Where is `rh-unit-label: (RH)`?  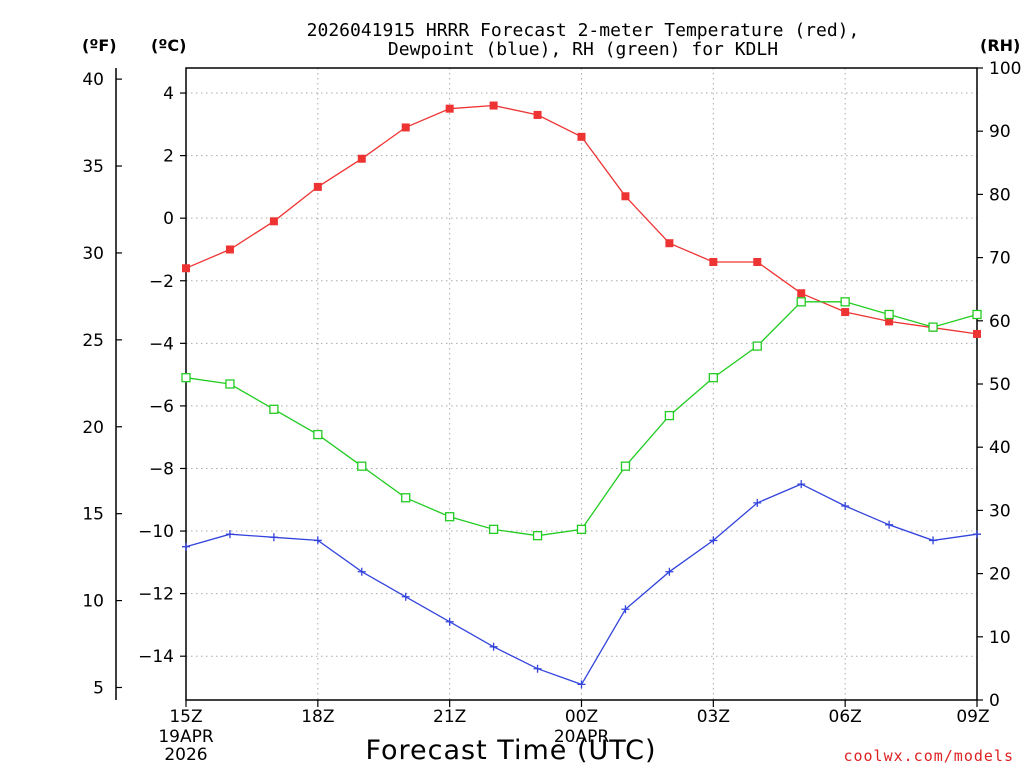
rh-unit-label: (RH) is located at coordinates (1000, 45).